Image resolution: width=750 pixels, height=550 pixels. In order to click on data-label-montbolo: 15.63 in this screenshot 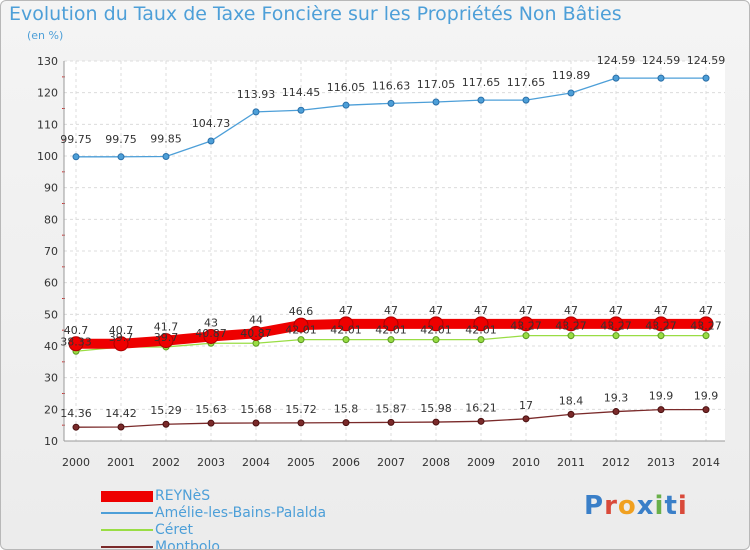, I will do `click(211, 409)`.